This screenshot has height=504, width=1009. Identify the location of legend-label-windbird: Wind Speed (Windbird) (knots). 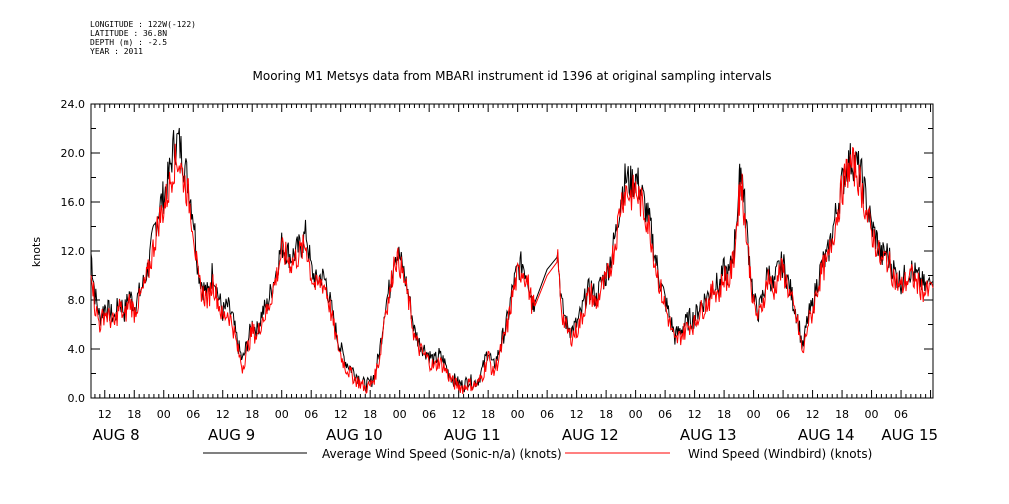
(780, 454).